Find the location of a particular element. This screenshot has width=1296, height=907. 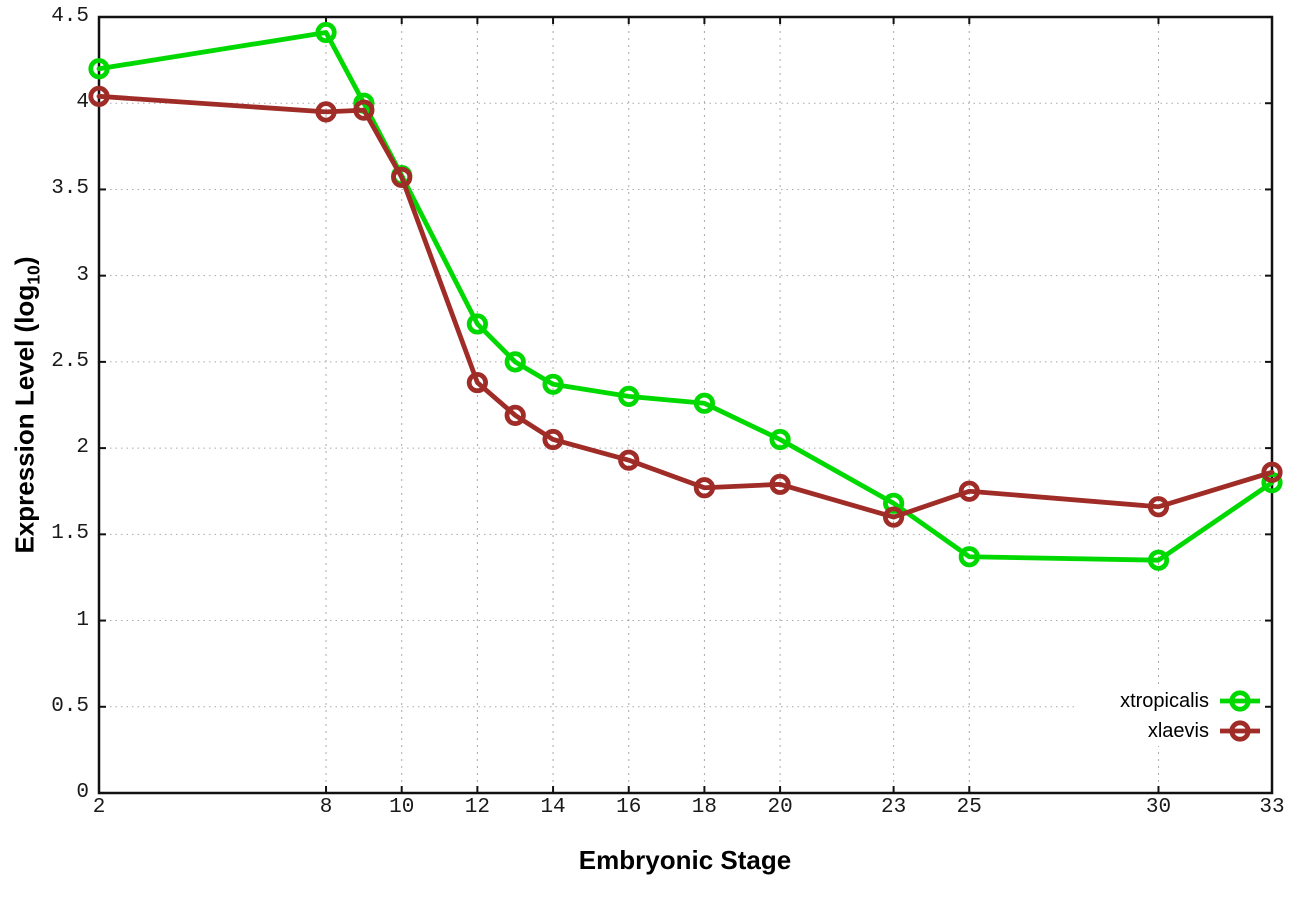

y-axis-title-text: Expression Level (log is located at coordinates (24, 419).